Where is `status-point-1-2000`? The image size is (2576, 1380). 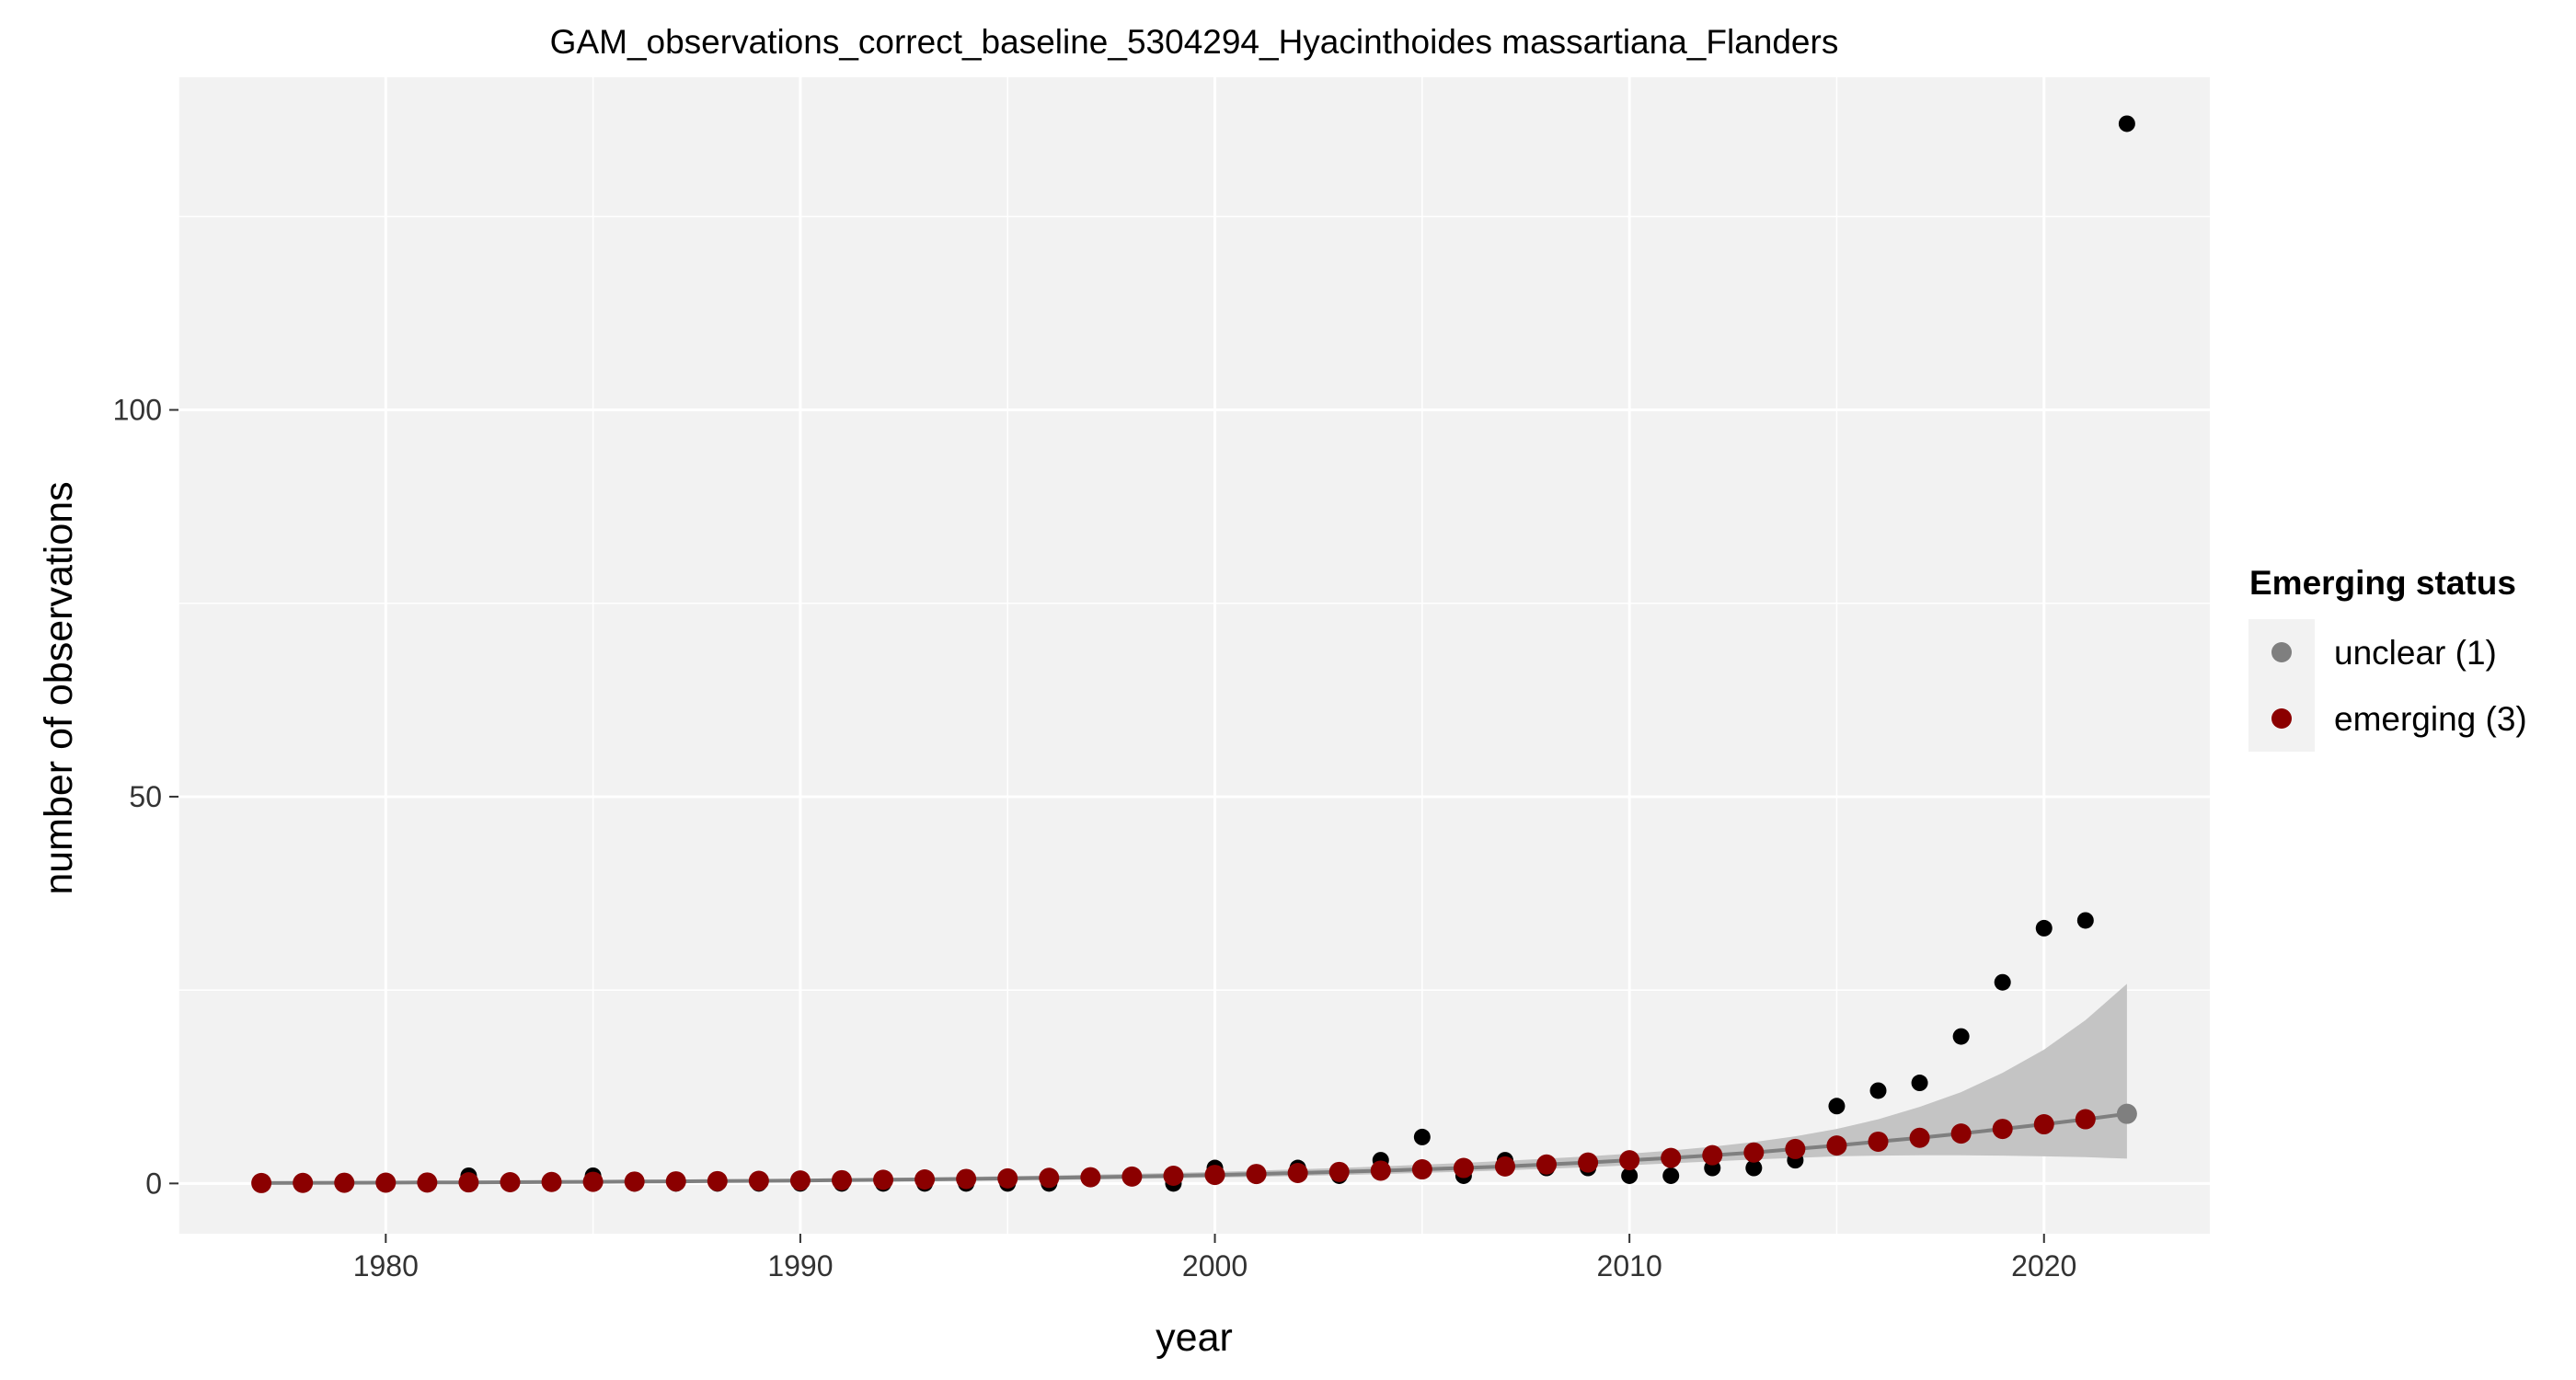 status-point-1-2000 is located at coordinates (1214, 1175).